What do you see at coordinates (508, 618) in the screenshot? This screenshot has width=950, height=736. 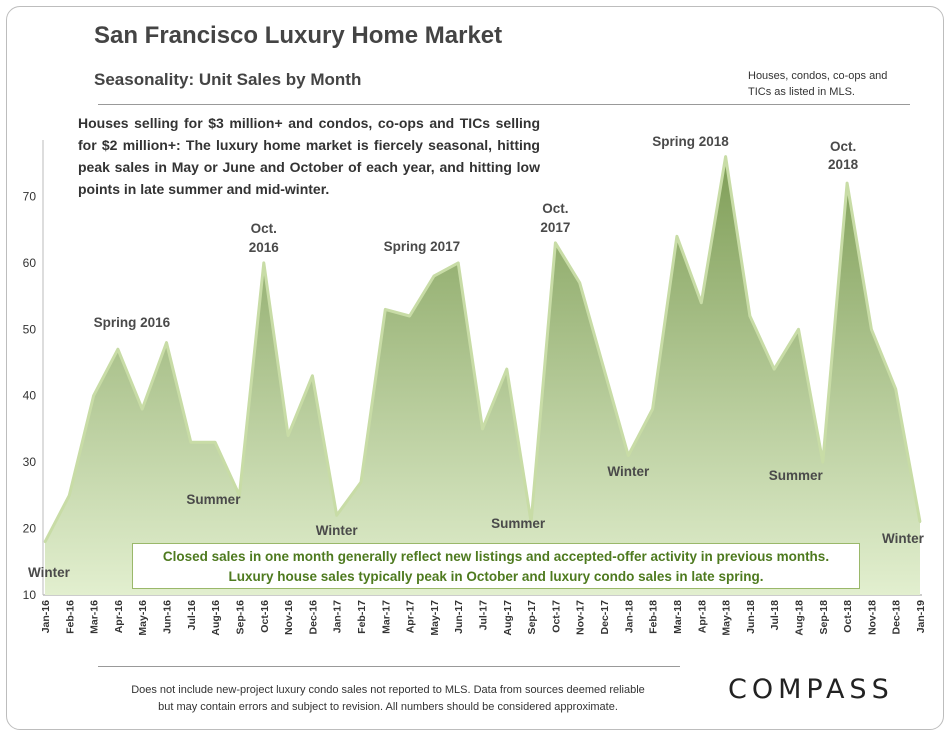 I see `x-tick-label: Aug-17` at bounding box center [508, 618].